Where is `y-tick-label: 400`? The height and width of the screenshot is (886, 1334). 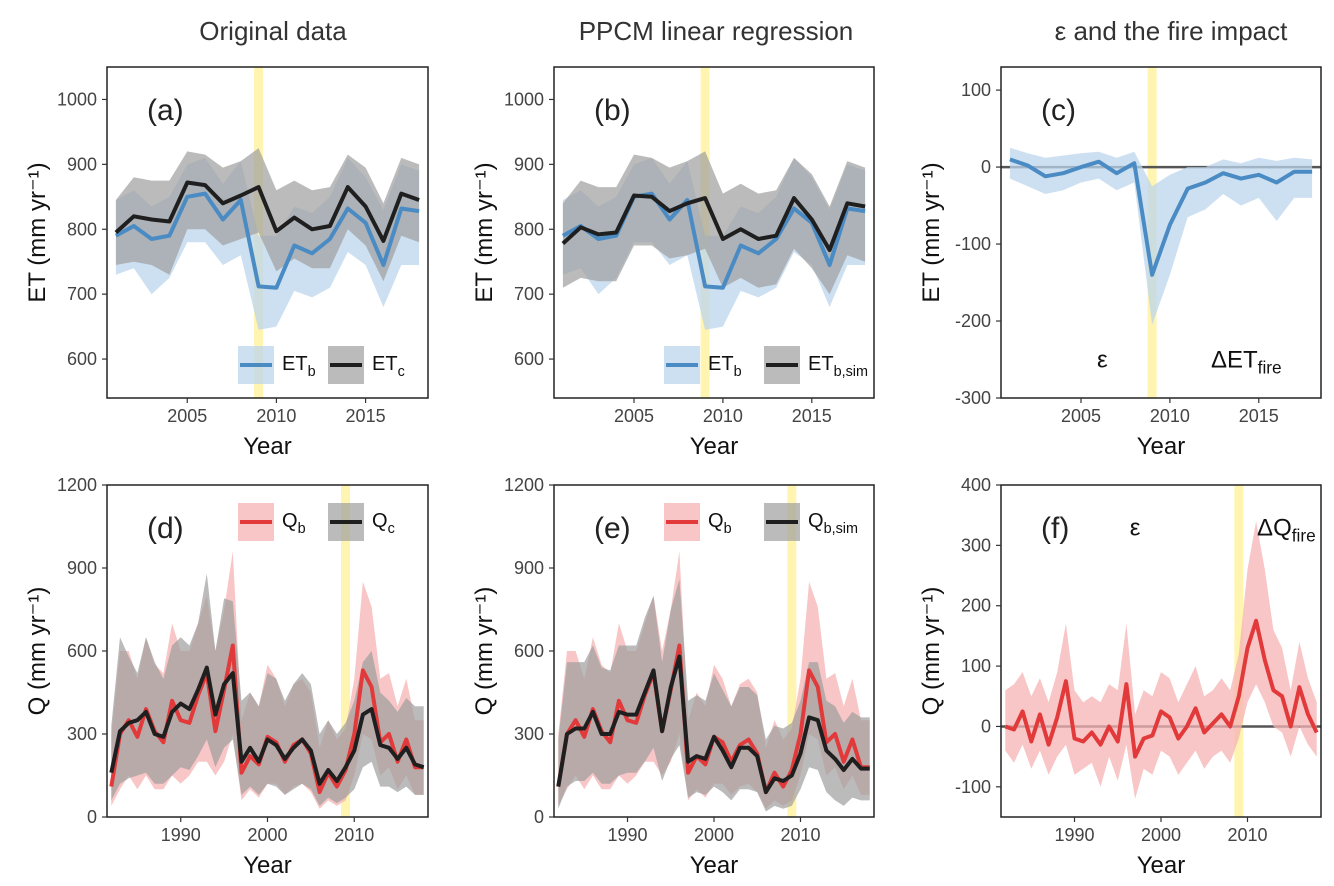 y-tick-label: 400 is located at coordinates (976, 485).